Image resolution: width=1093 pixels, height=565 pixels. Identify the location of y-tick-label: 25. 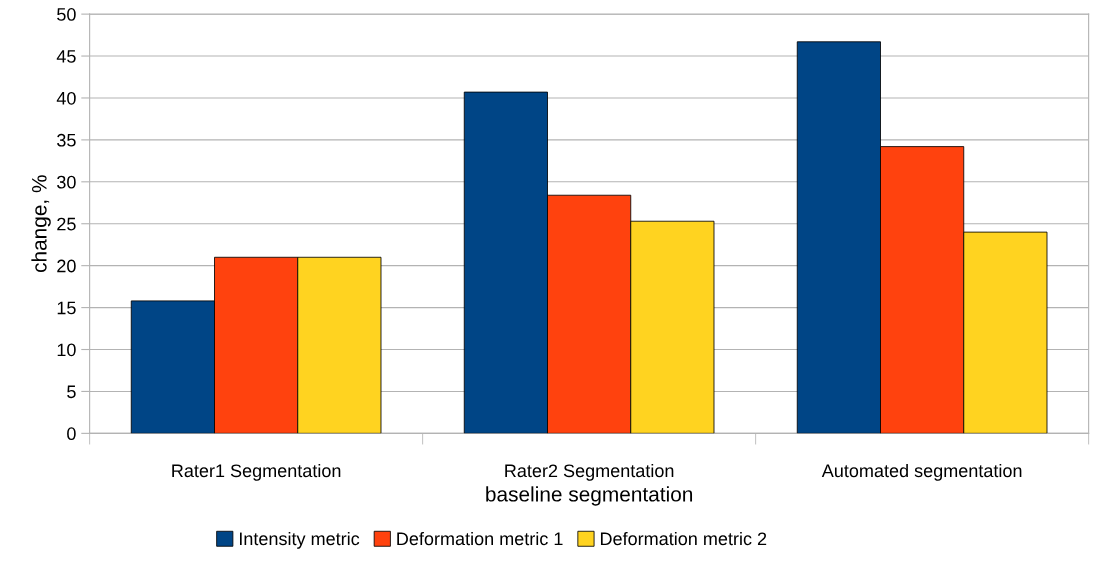
(66, 224).